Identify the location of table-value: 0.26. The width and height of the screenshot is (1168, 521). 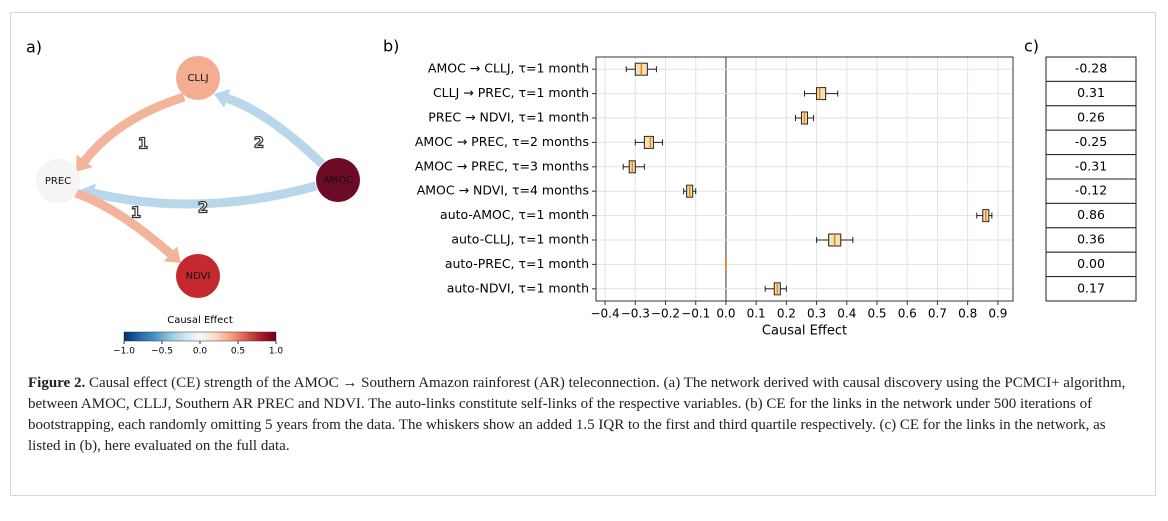
(1091, 117).